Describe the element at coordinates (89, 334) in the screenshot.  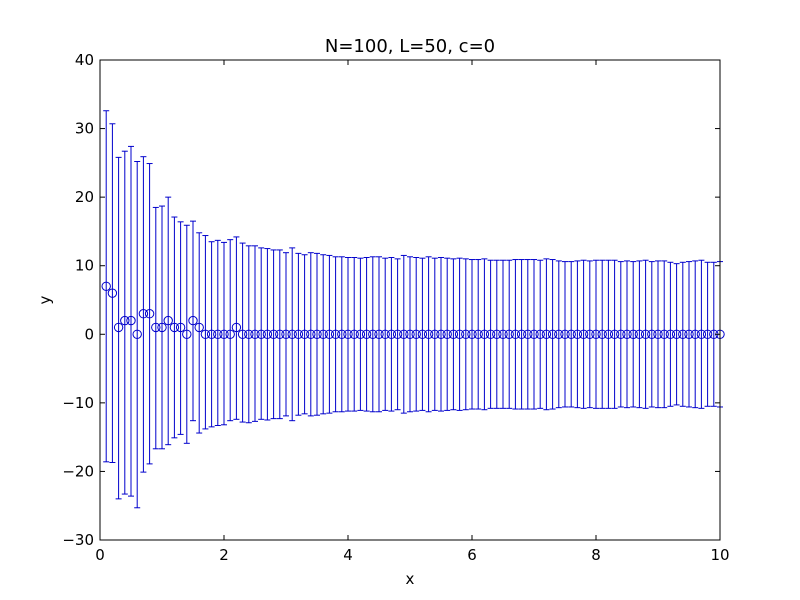
I see `y-tick-label: 0` at that location.